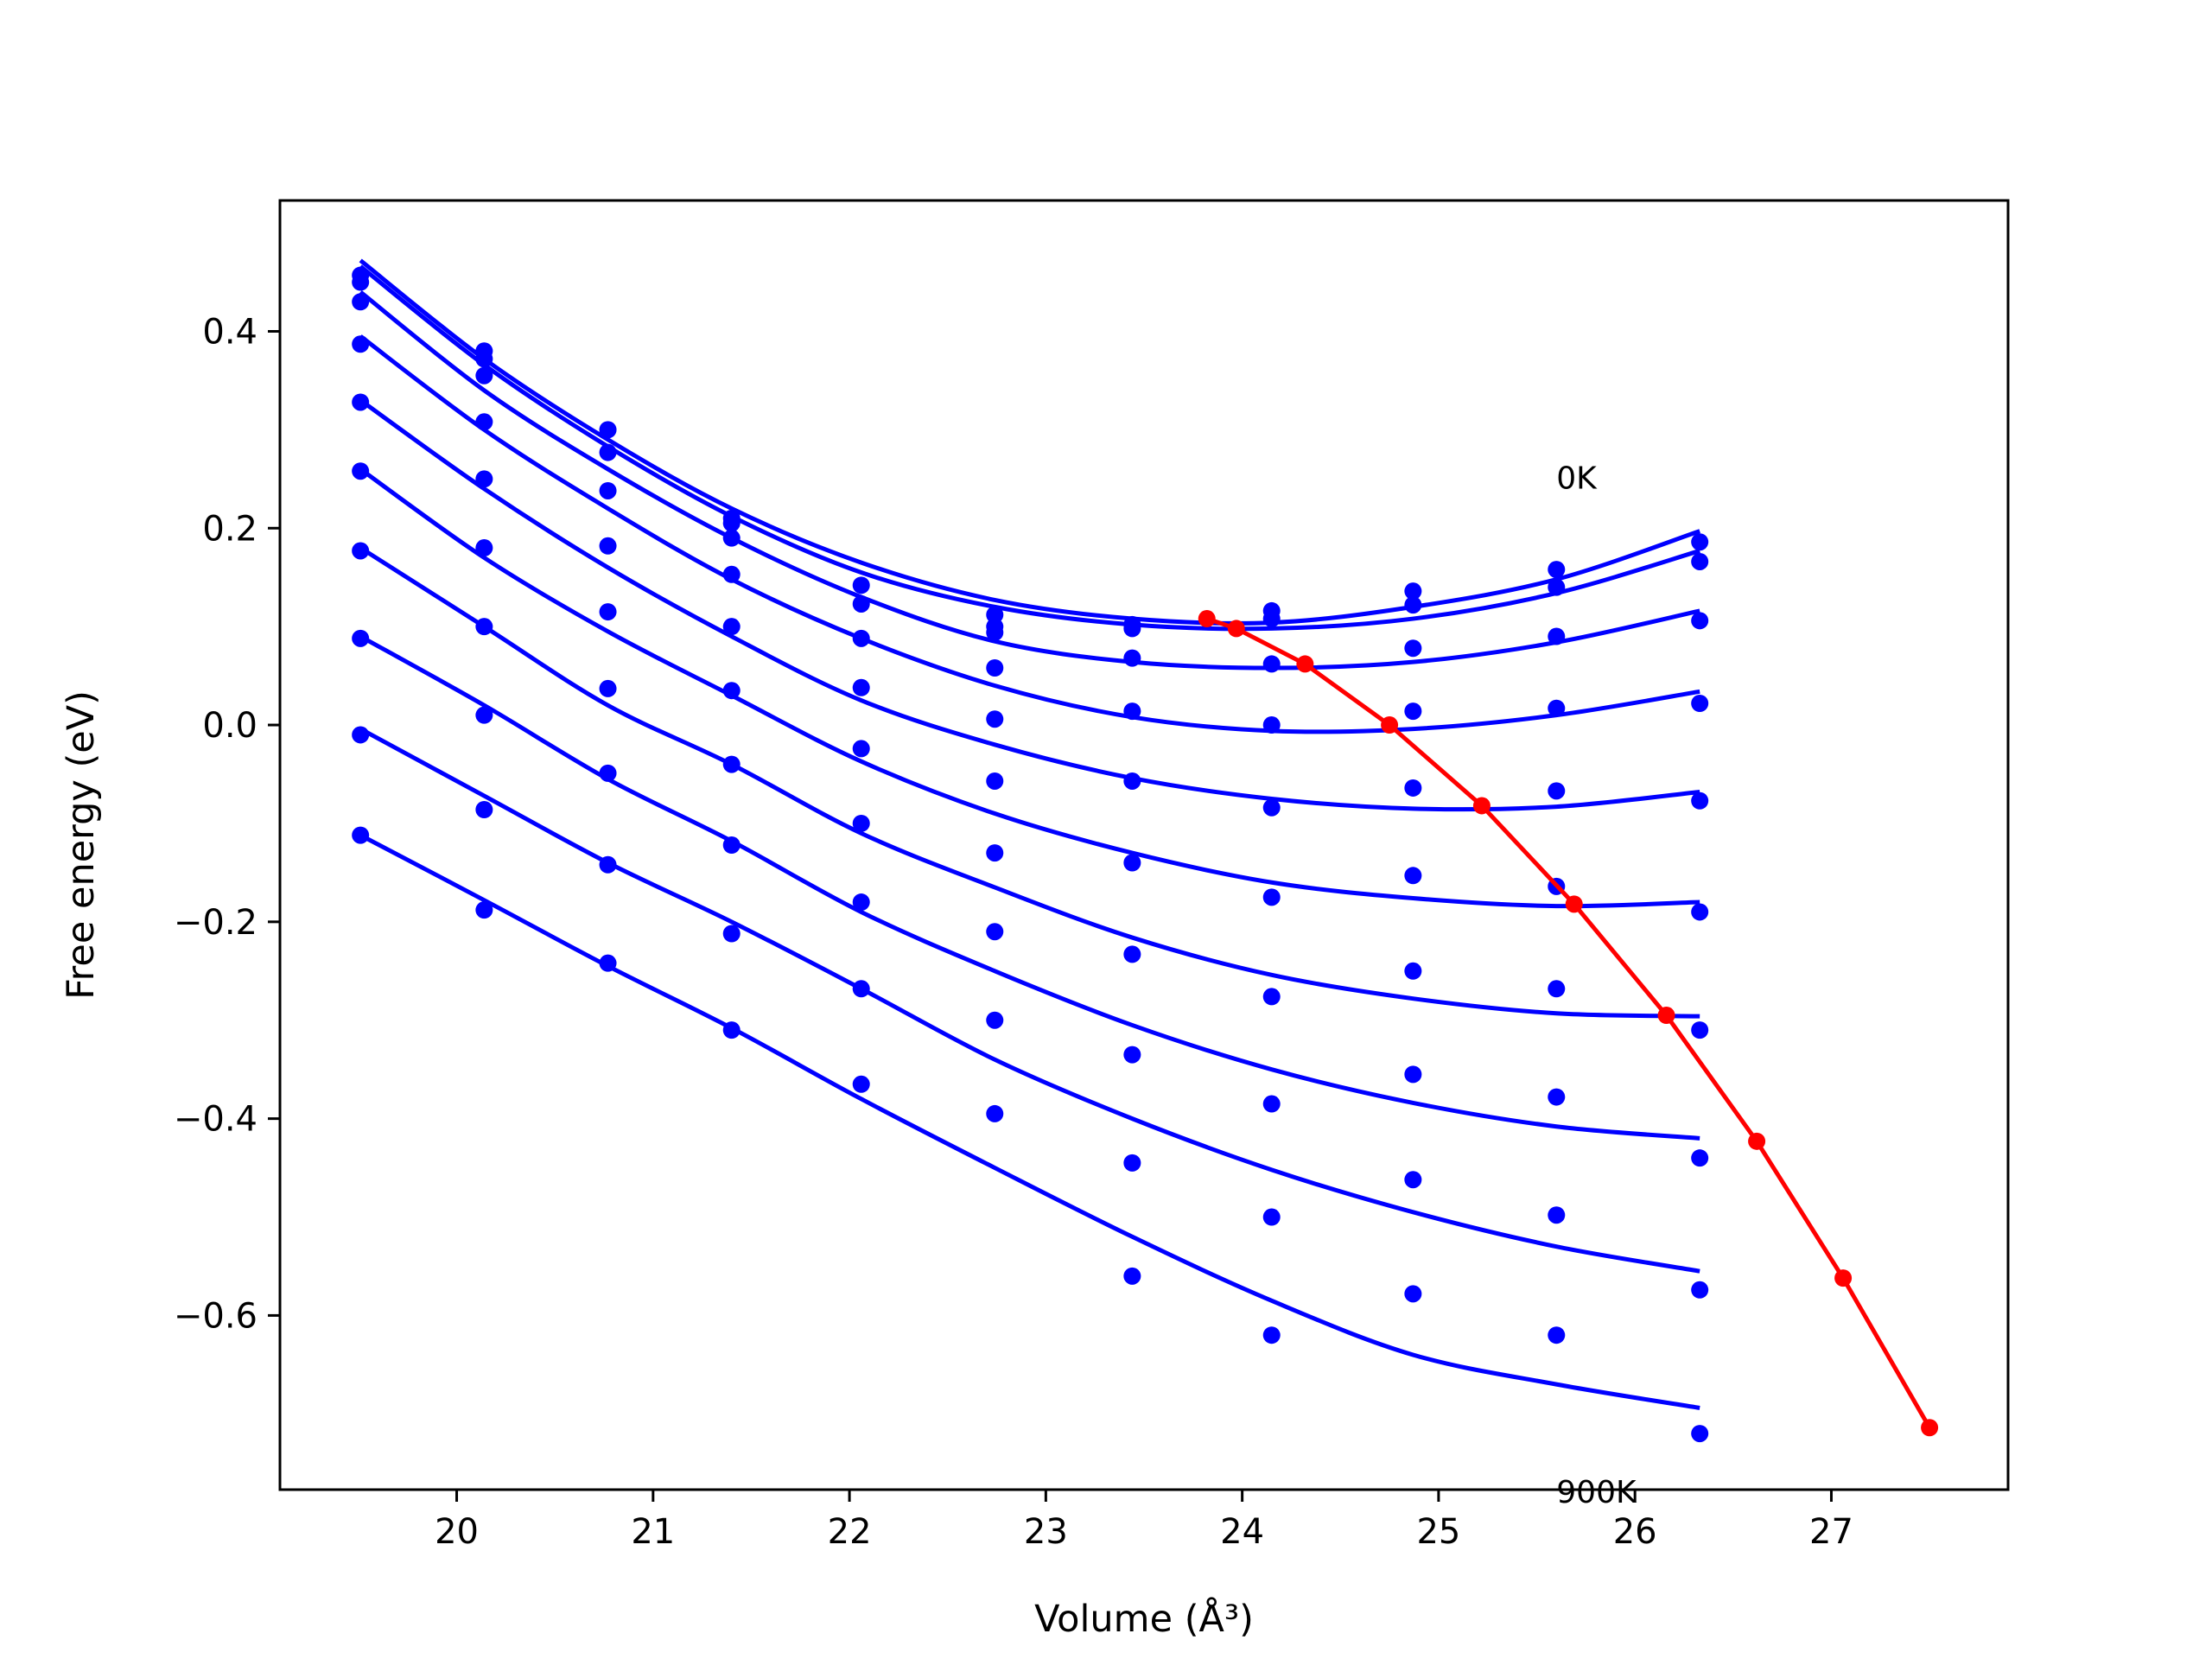  What do you see at coordinates (1132, 711) in the screenshot?
I see `data-point-s3-p6` at bounding box center [1132, 711].